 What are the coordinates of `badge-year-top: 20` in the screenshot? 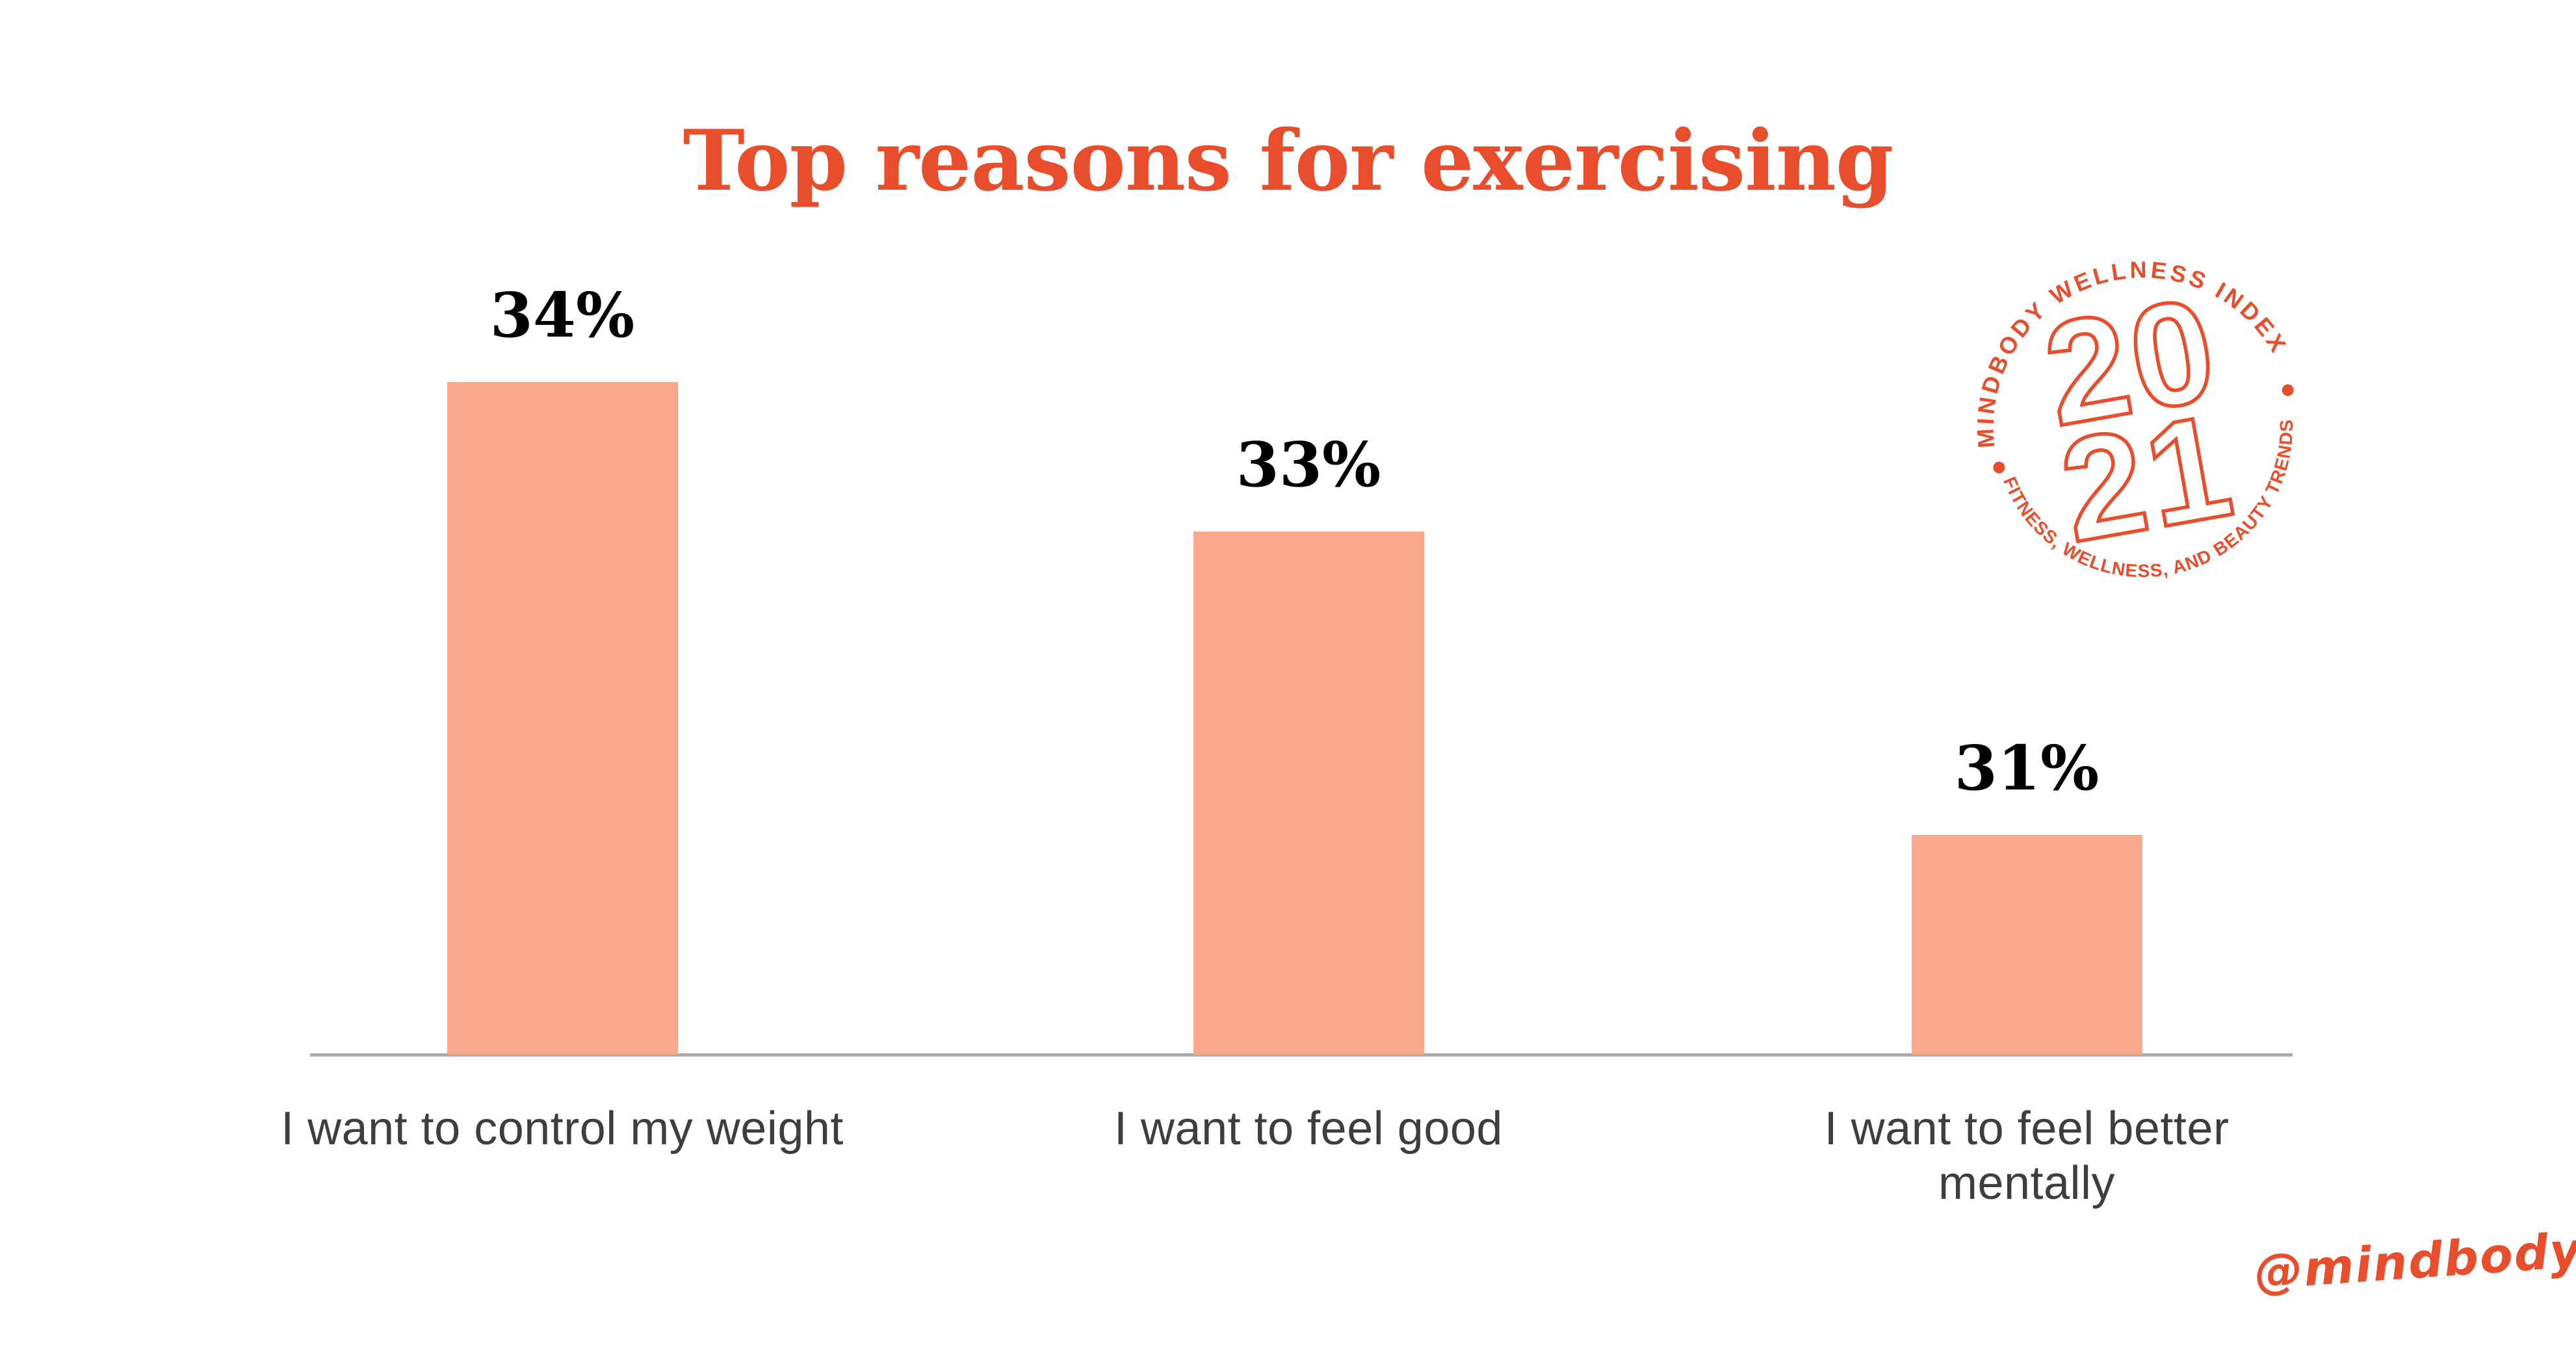 It's located at (2131, 361).